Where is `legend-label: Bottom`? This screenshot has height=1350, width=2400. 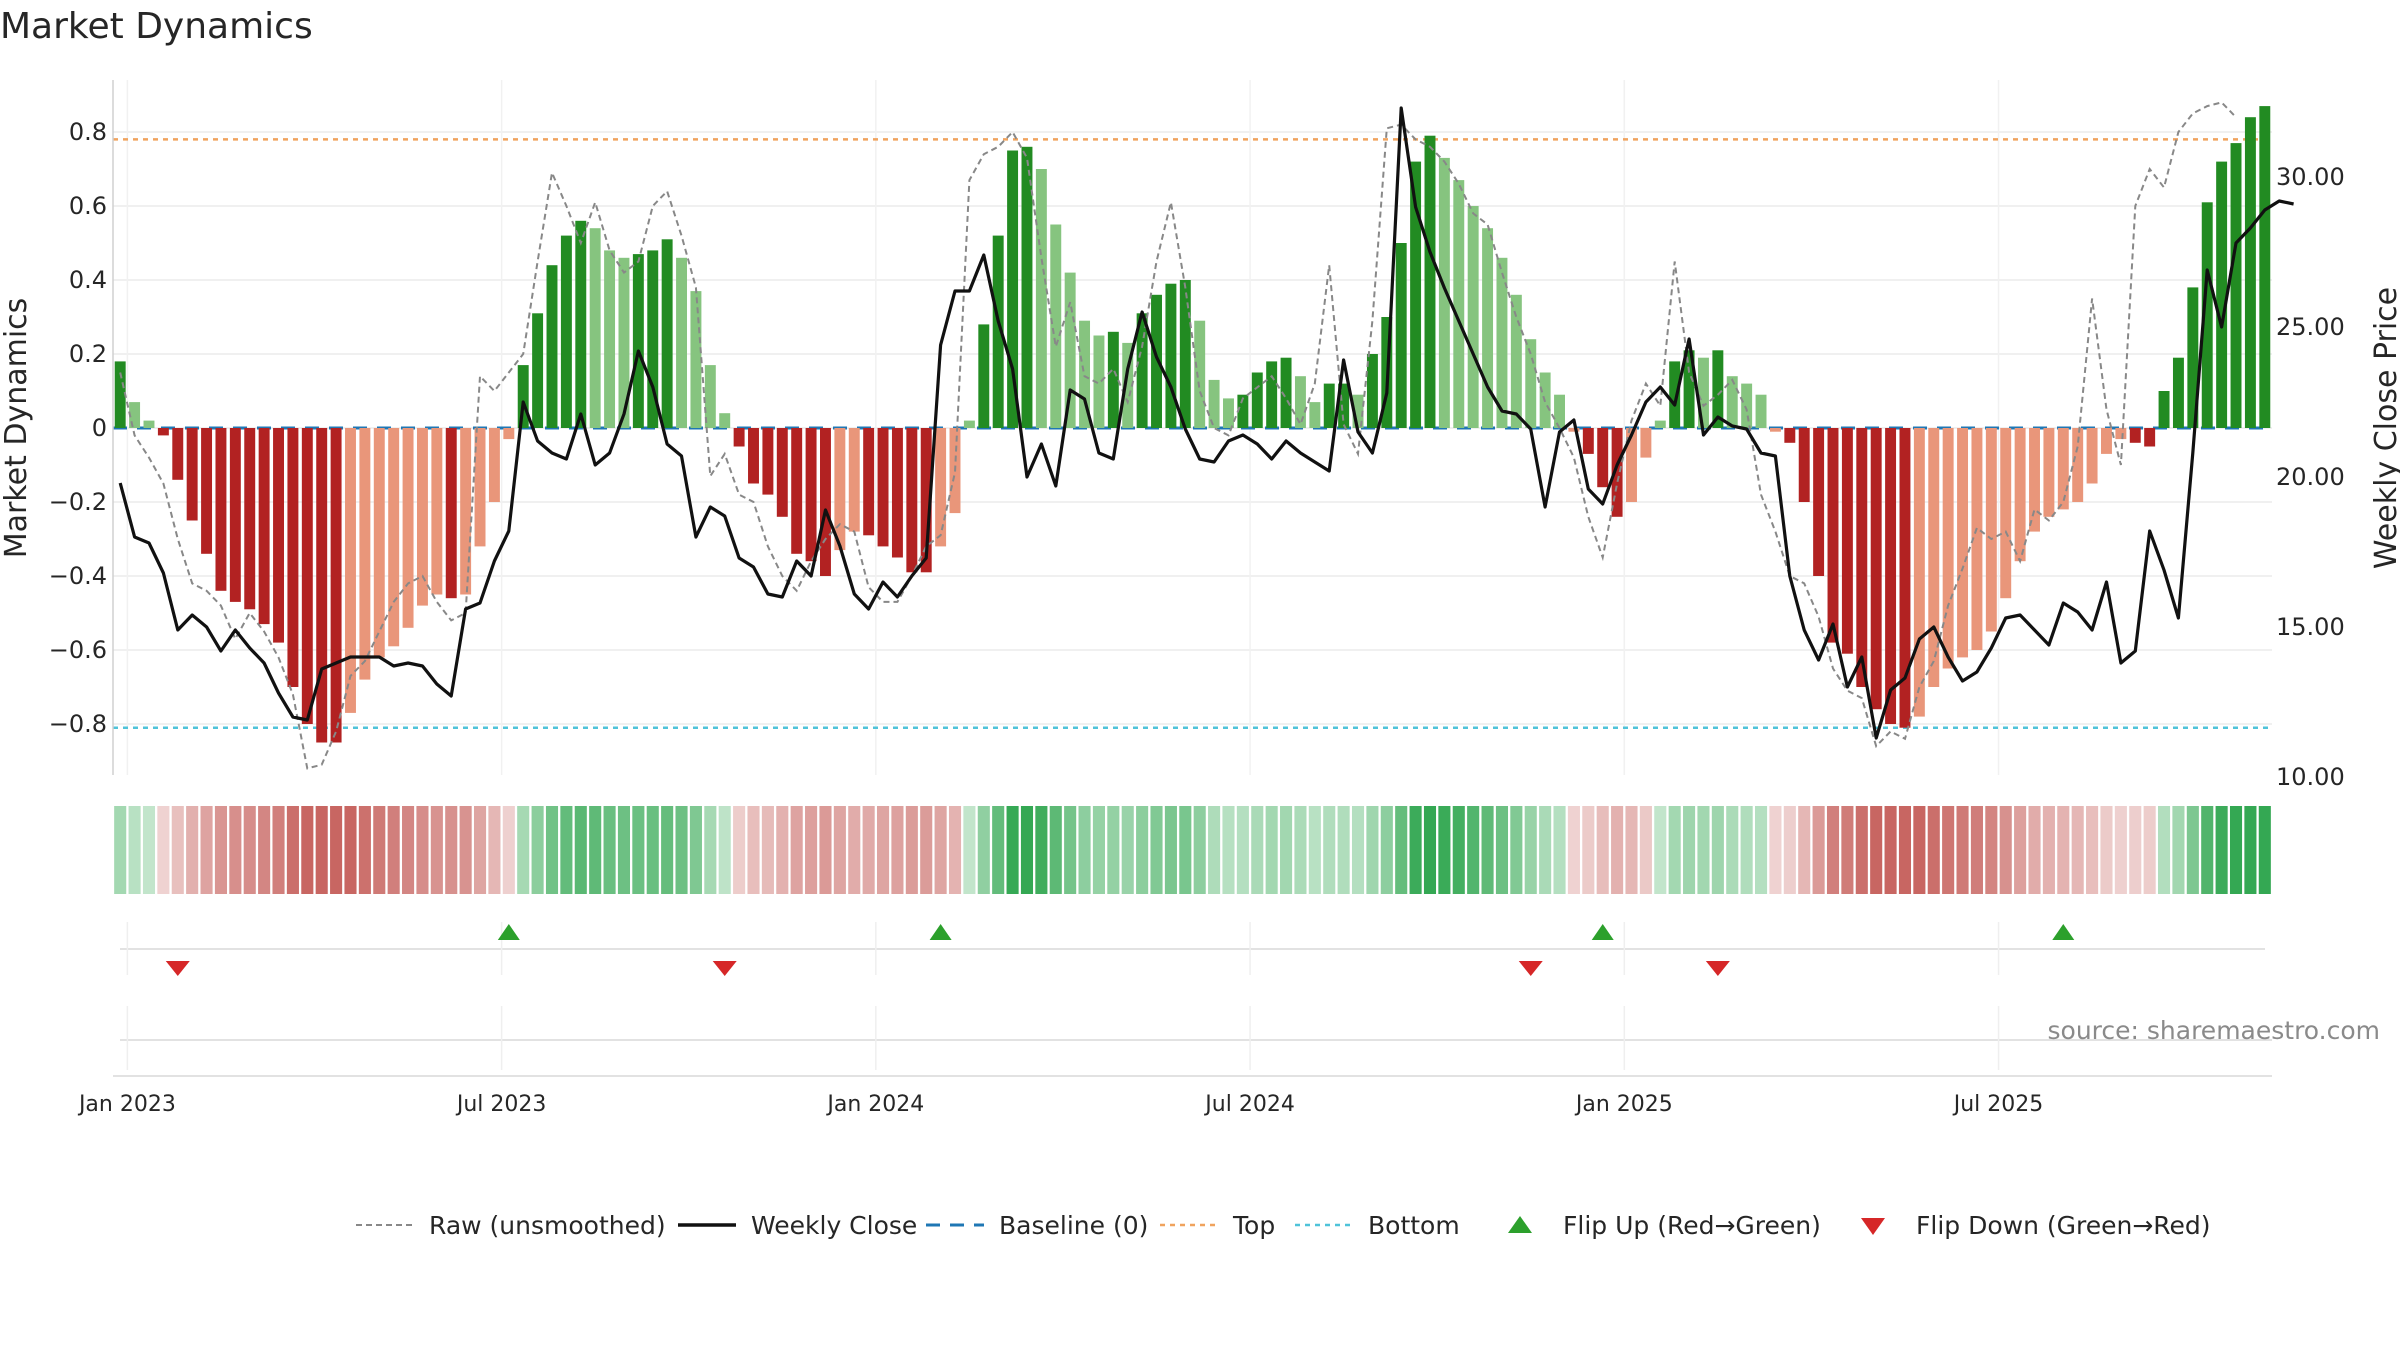
legend-label: Bottom is located at coordinates (1414, 1225).